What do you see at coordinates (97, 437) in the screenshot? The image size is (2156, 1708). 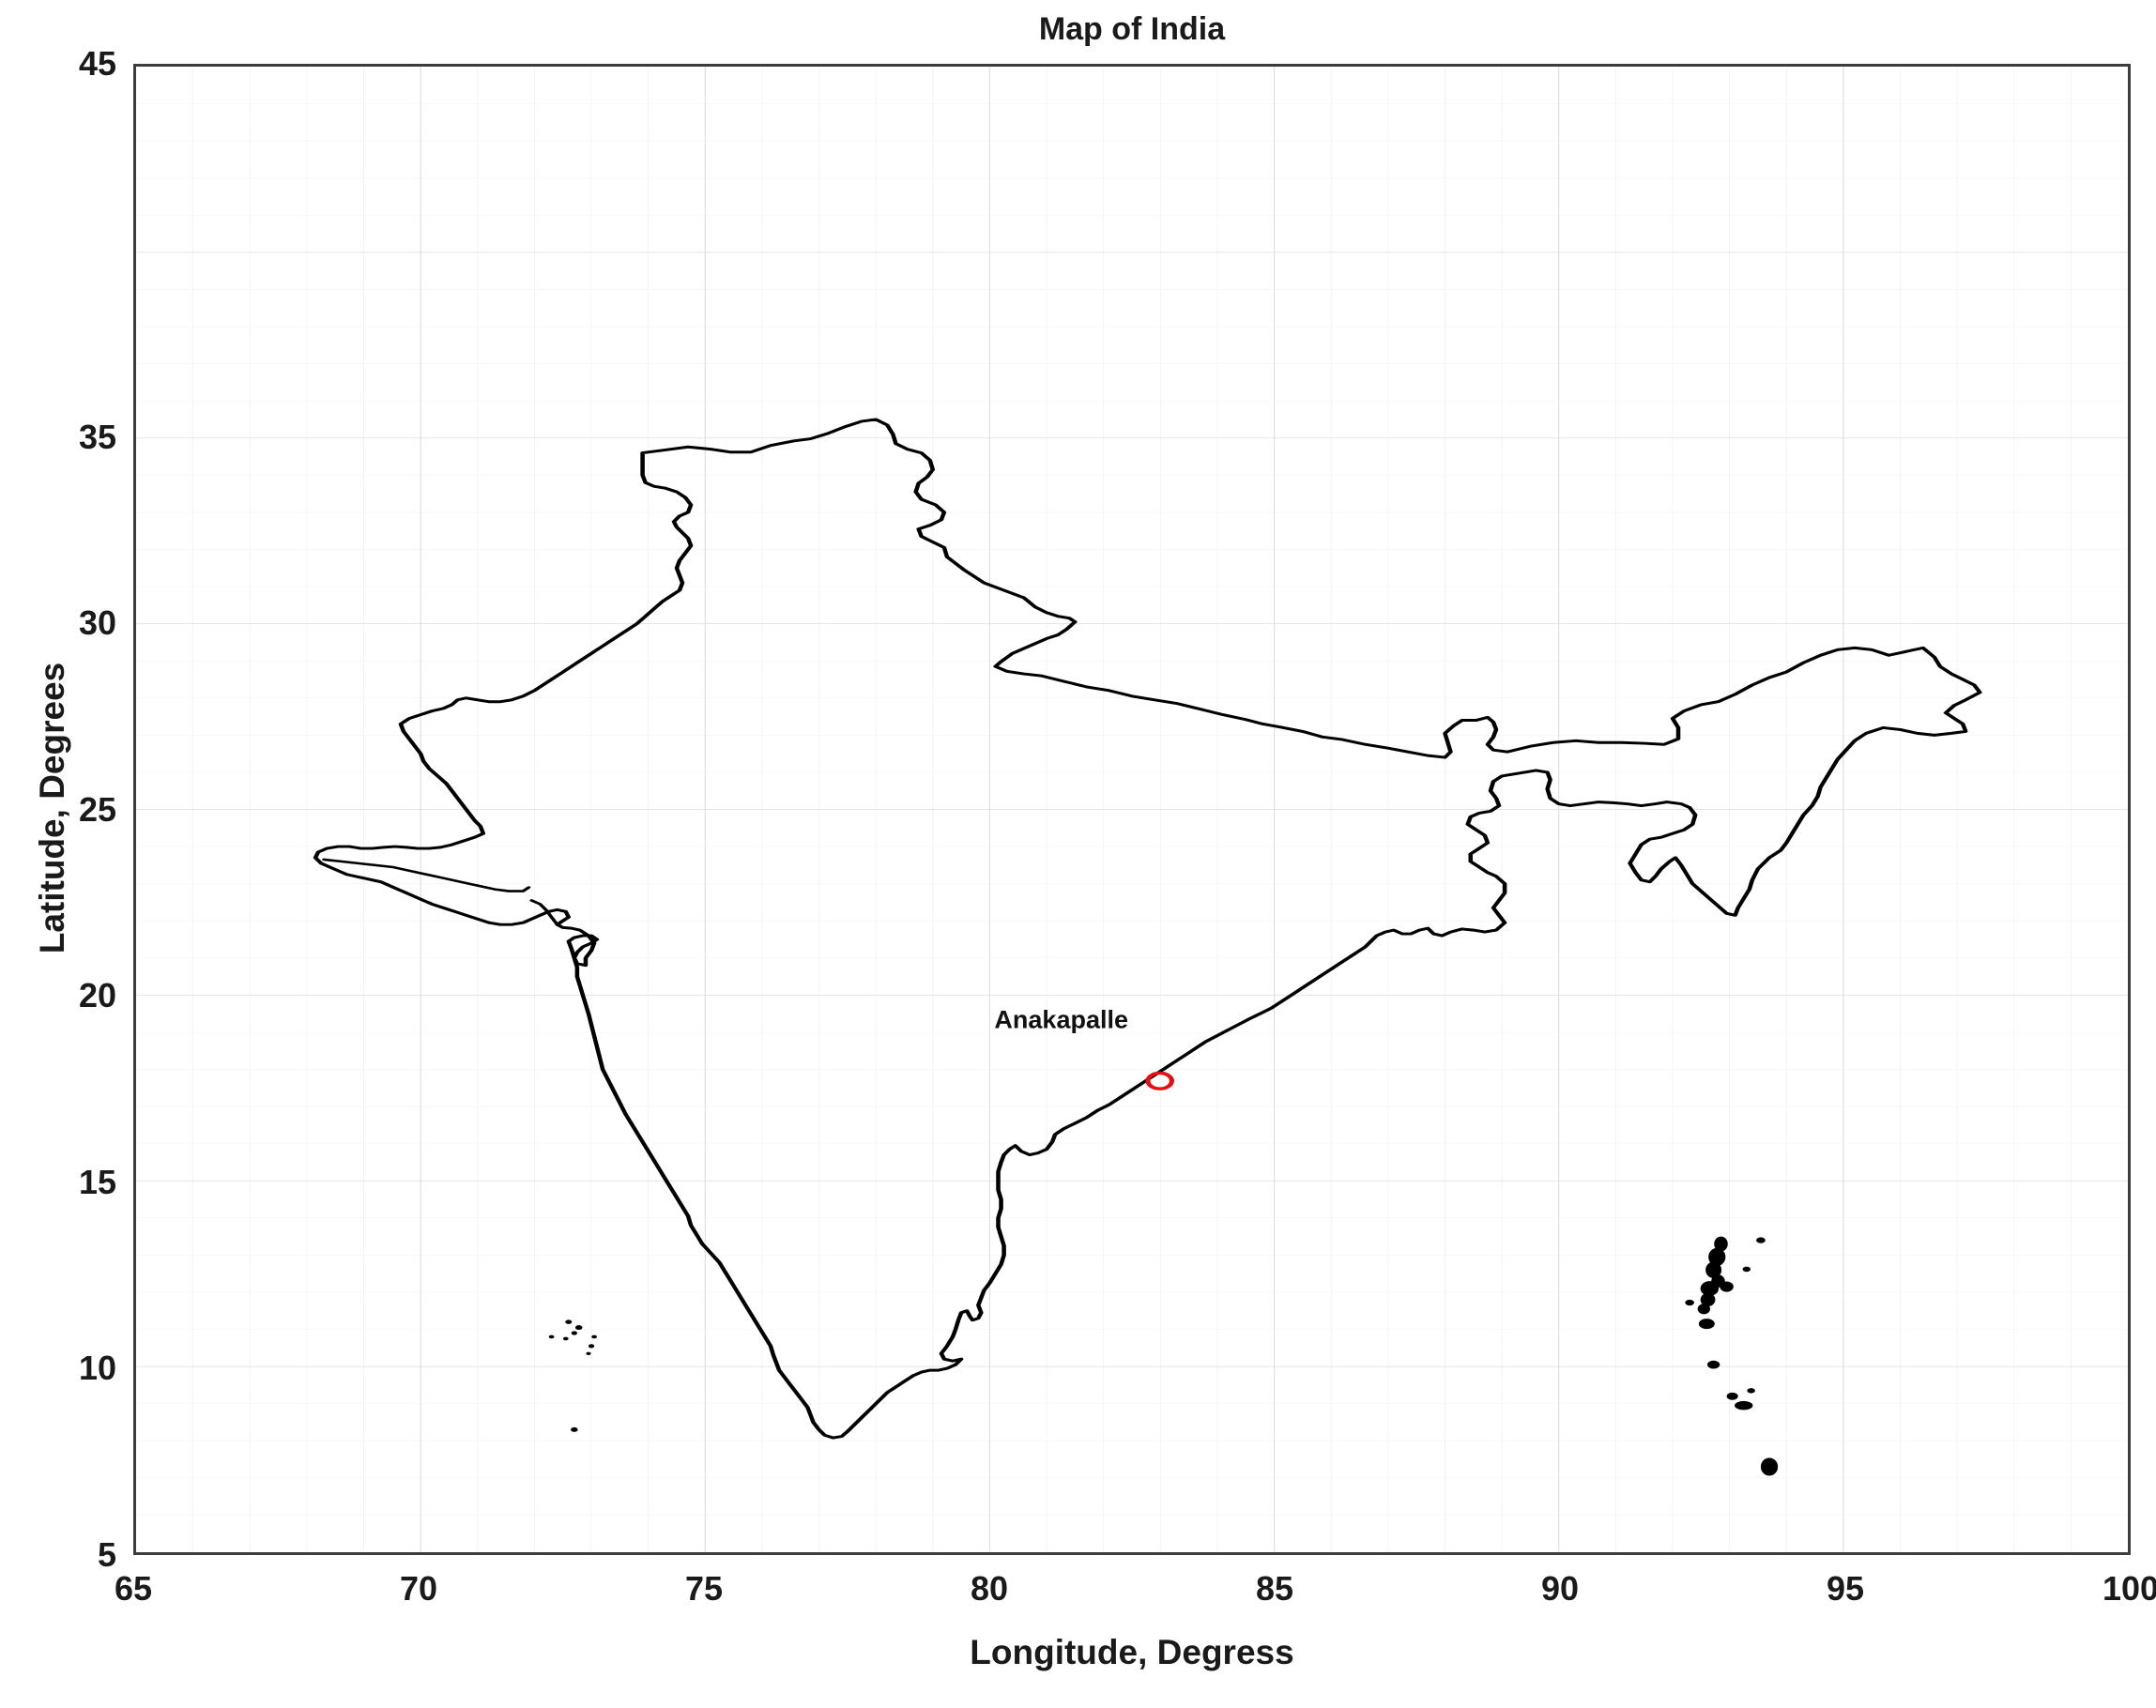 I see `y-tick-35: 35` at bounding box center [97, 437].